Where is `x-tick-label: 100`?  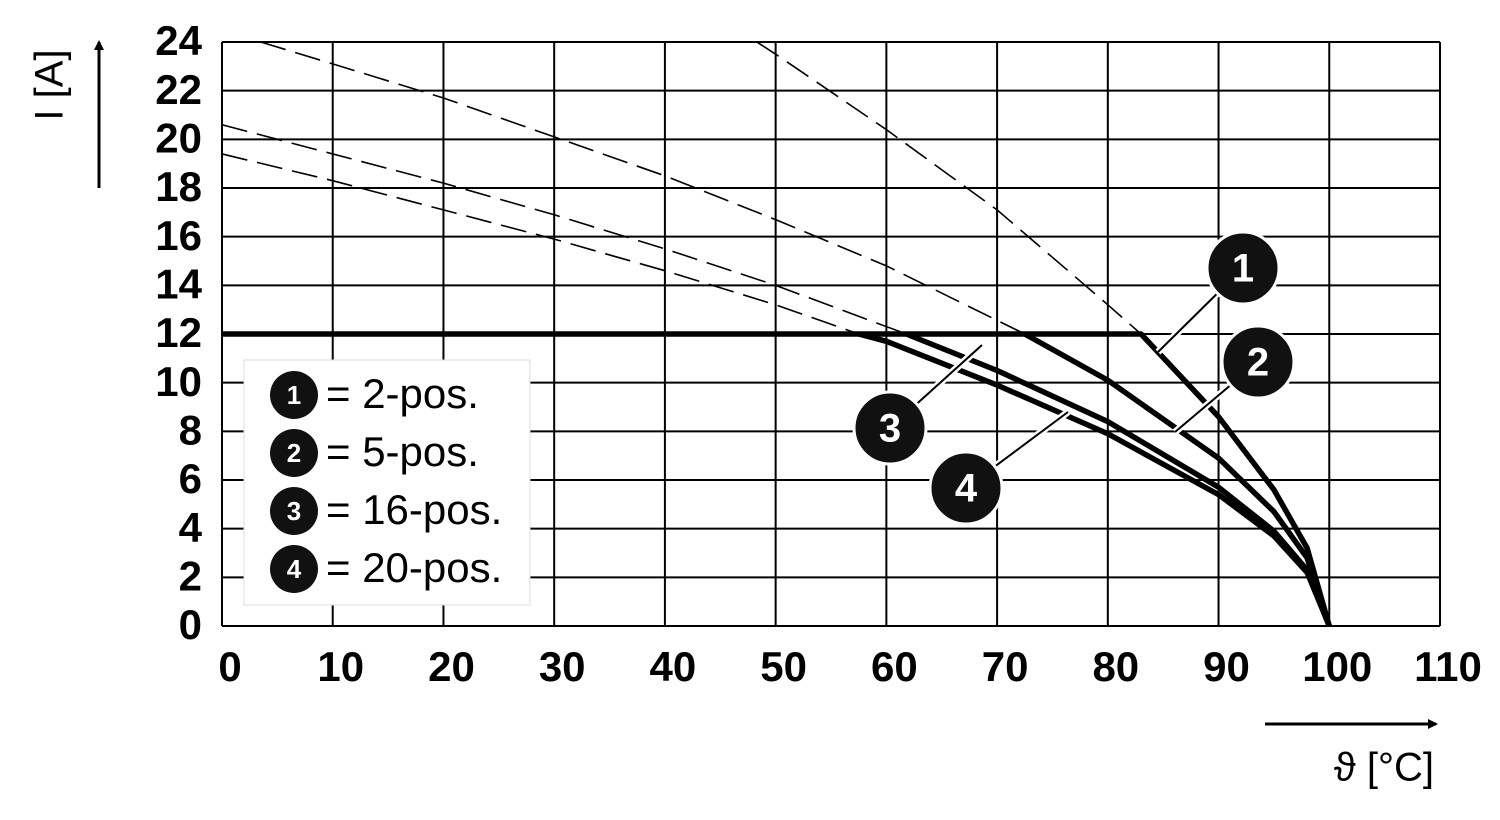
x-tick-label: 100 is located at coordinates (1337, 666).